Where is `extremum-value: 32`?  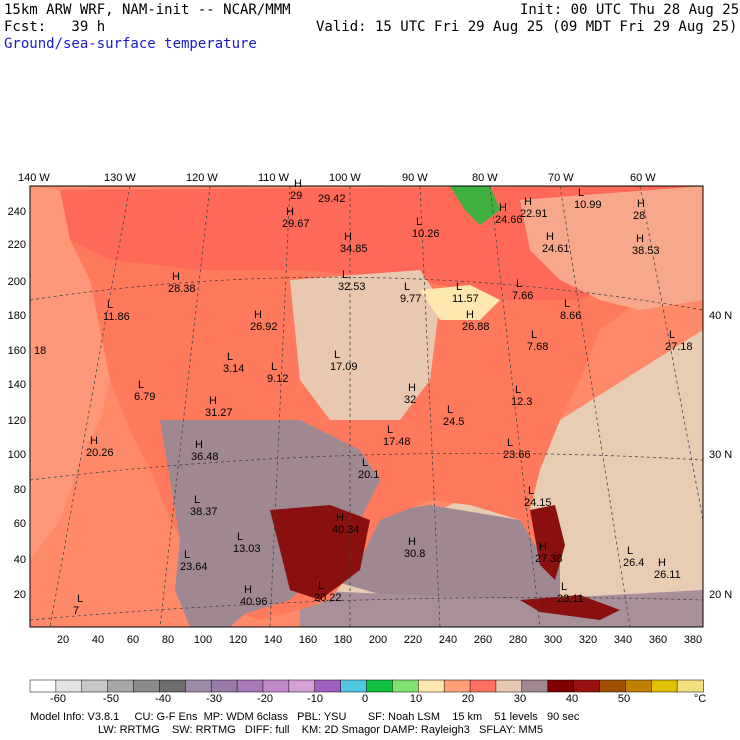 extremum-value: 32 is located at coordinates (410, 400).